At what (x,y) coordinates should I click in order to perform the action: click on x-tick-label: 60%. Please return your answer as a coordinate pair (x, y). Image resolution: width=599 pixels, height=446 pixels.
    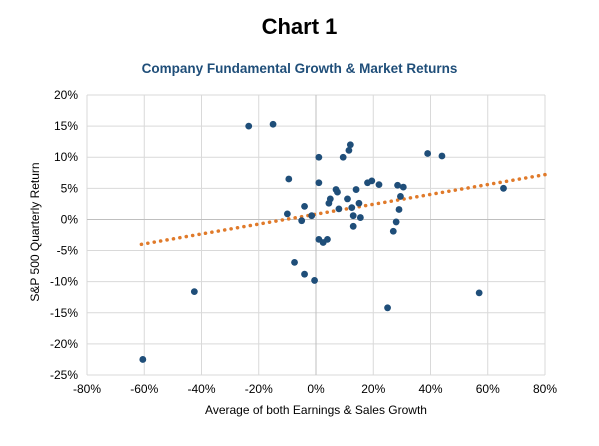
    Looking at the image, I should click on (488, 389).